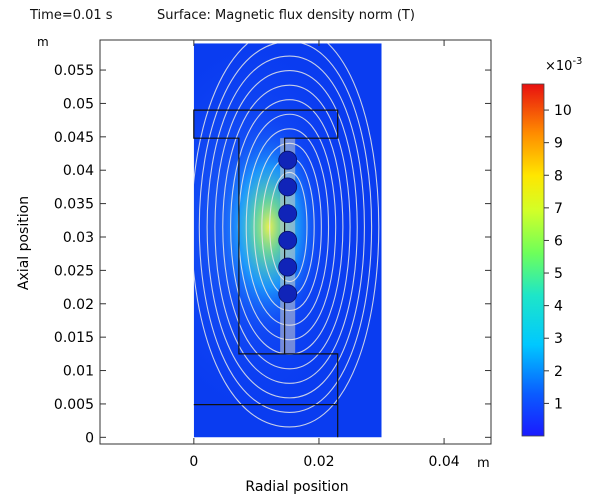  Describe the element at coordinates (78, 372) in the screenshot. I see `y-tick-label: 0.01` at that location.